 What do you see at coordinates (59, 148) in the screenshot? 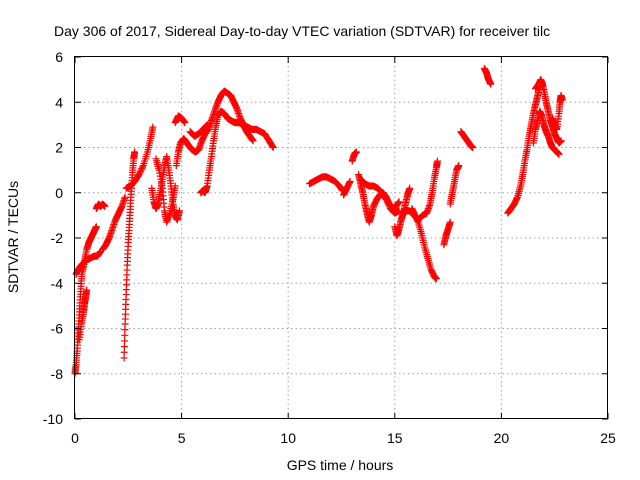
I see `y-tick-label: 2` at bounding box center [59, 148].